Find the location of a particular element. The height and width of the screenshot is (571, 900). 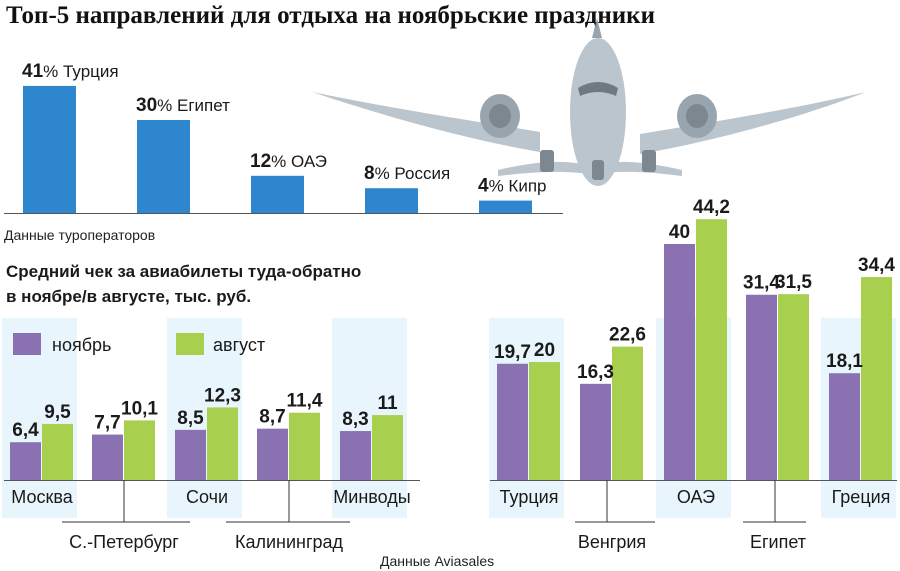

november-value-label: 40 is located at coordinates (679, 232).